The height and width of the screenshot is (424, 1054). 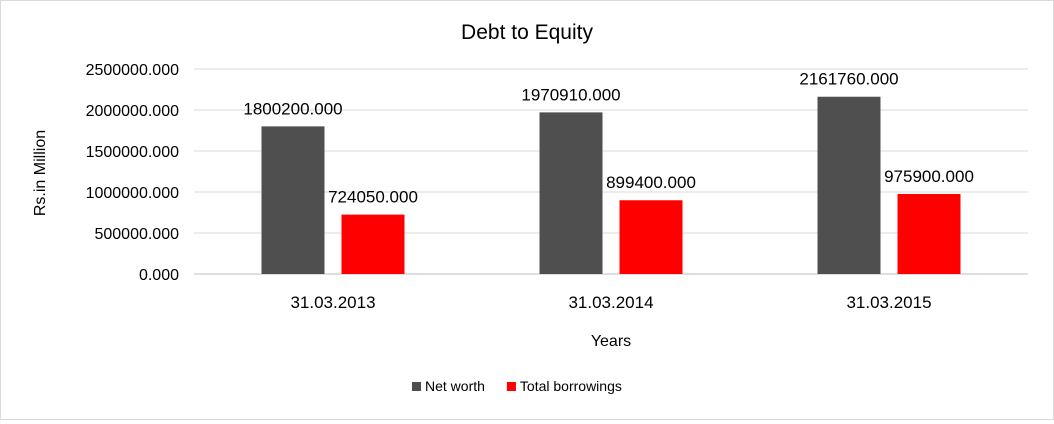 I want to click on data-label: 724050.000, so click(x=373, y=197).